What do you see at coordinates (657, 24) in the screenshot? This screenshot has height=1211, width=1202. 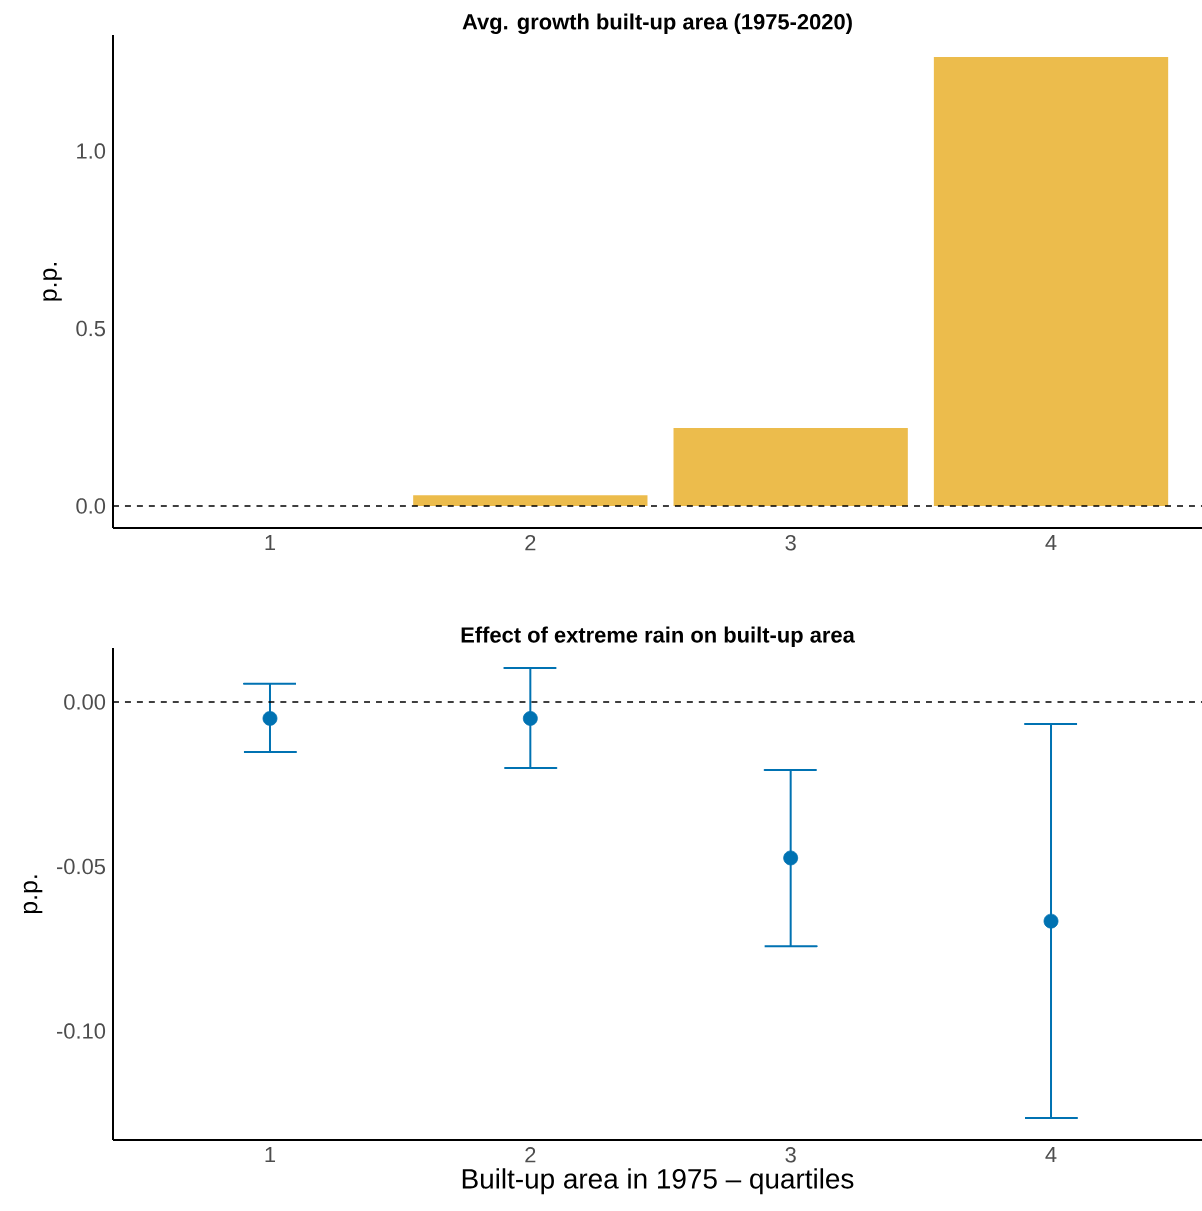 I see `chart-title: Avg. growth built-up area (1975-2020)` at bounding box center [657, 24].